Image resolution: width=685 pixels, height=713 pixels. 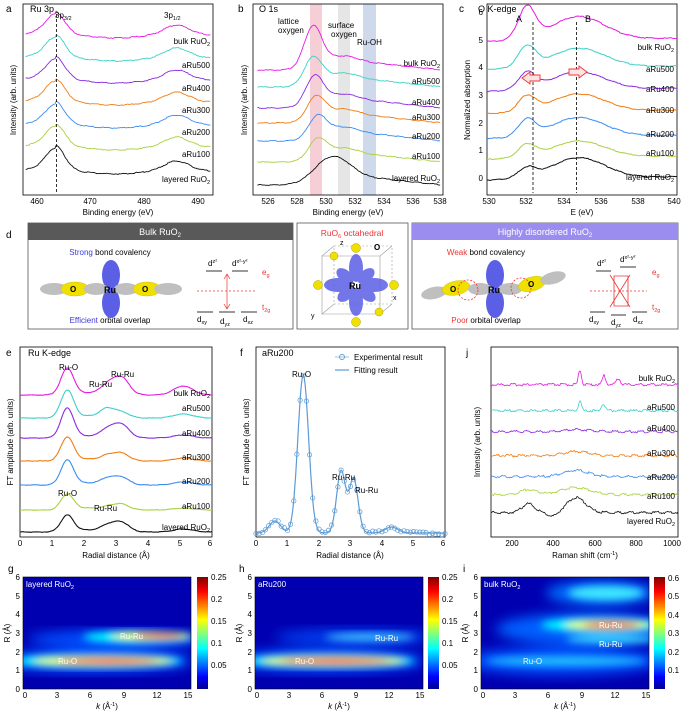 I want to click on curve-j-aru400, so click(x=584, y=430).